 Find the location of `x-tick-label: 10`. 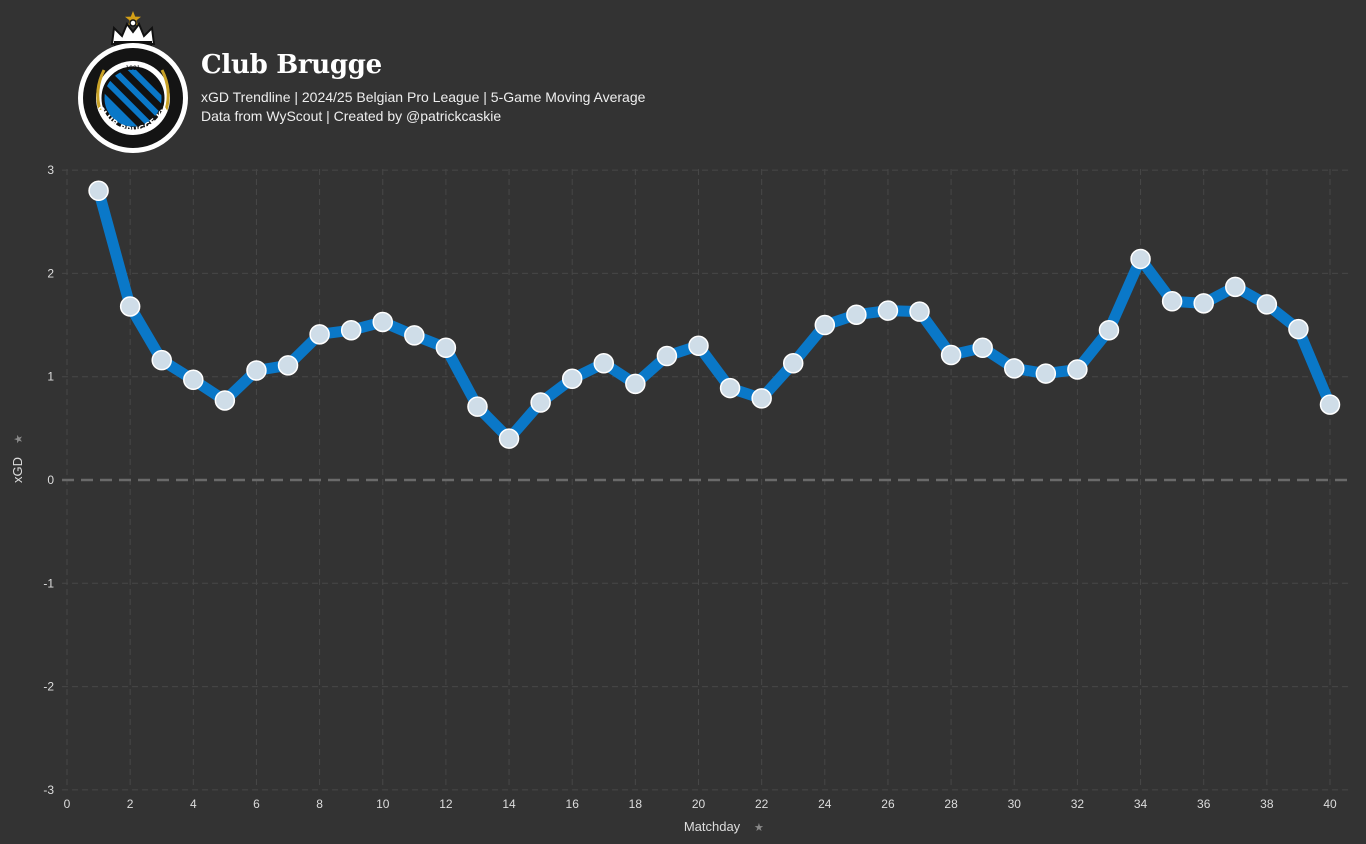

x-tick-label: 10 is located at coordinates (383, 804).